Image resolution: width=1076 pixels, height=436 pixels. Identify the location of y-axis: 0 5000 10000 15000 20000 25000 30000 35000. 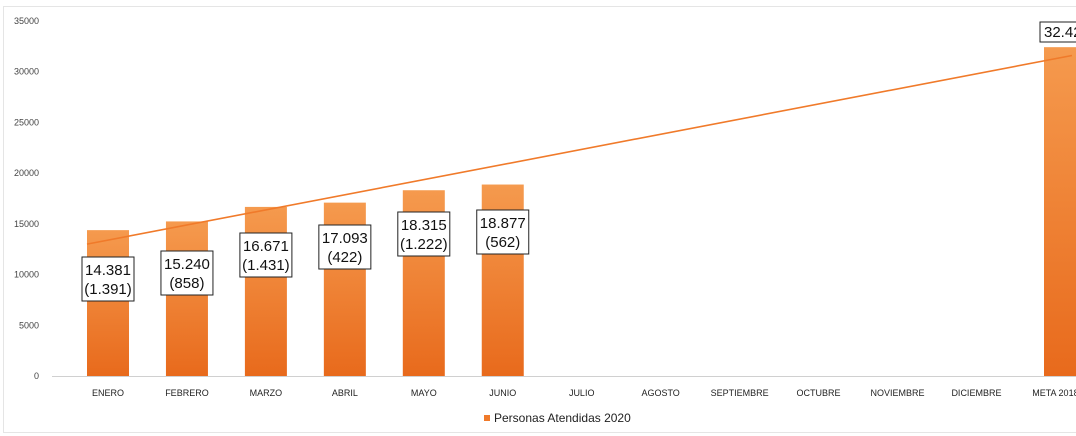
(26, 198).